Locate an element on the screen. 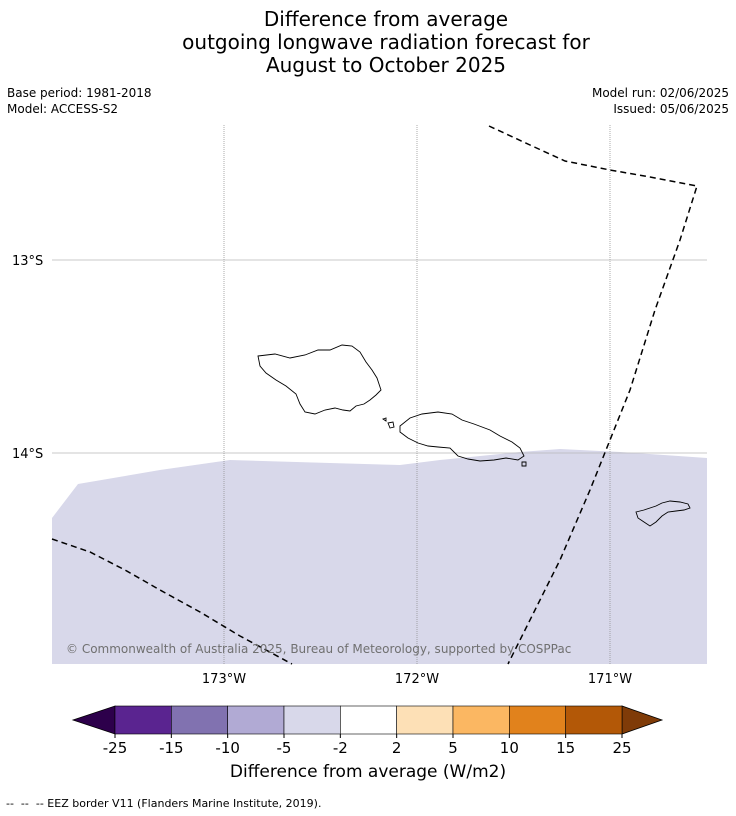  colorbar-over-triangle is located at coordinates (642, 720).